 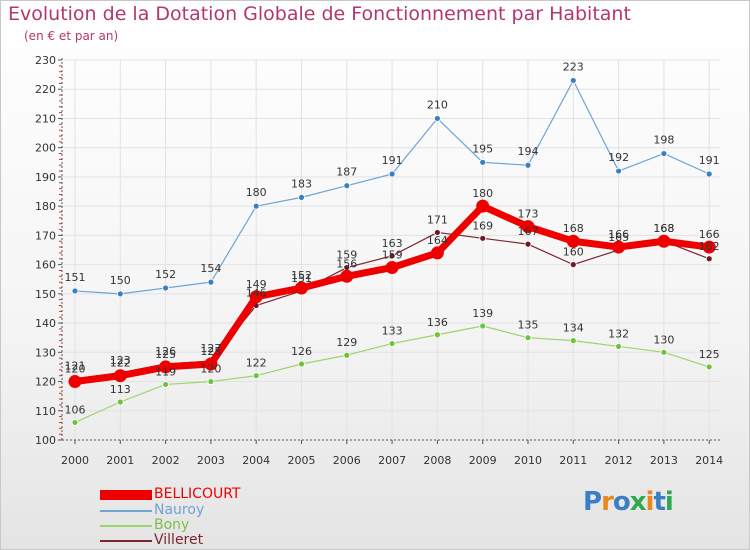 I want to click on data-label-villeret: 162, so click(x=709, y=246).